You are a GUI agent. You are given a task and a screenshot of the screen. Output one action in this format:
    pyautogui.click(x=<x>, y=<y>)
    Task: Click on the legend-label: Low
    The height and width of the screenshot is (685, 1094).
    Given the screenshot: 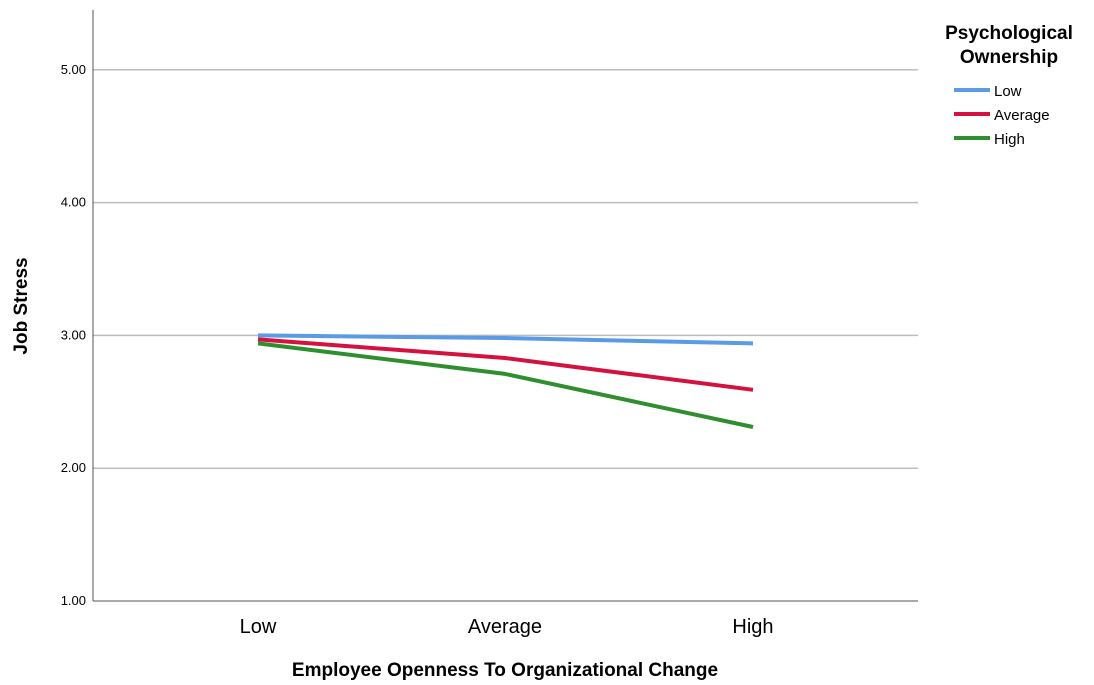 What is the action you would take?
    pyautogui.click(x=1008, y=91)
    